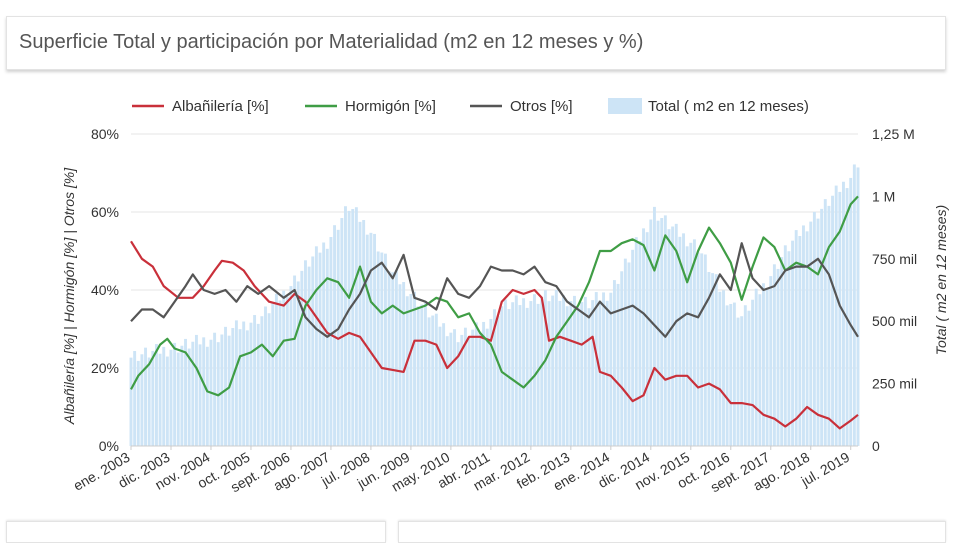  What do you see at coordinates (941, 280) in the screenshot?
I see `y-axis-right-label: Total ( m2 en 12 meses)` at bounding box center [941, 280].